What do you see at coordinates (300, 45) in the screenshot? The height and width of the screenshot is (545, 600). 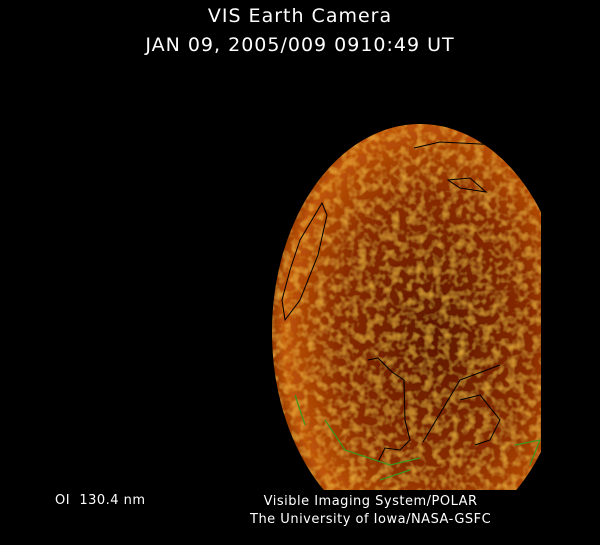 I see `image-timestamp: JAN 09, 2005/009 0910:49 UT` at bounding box center [300, 45].